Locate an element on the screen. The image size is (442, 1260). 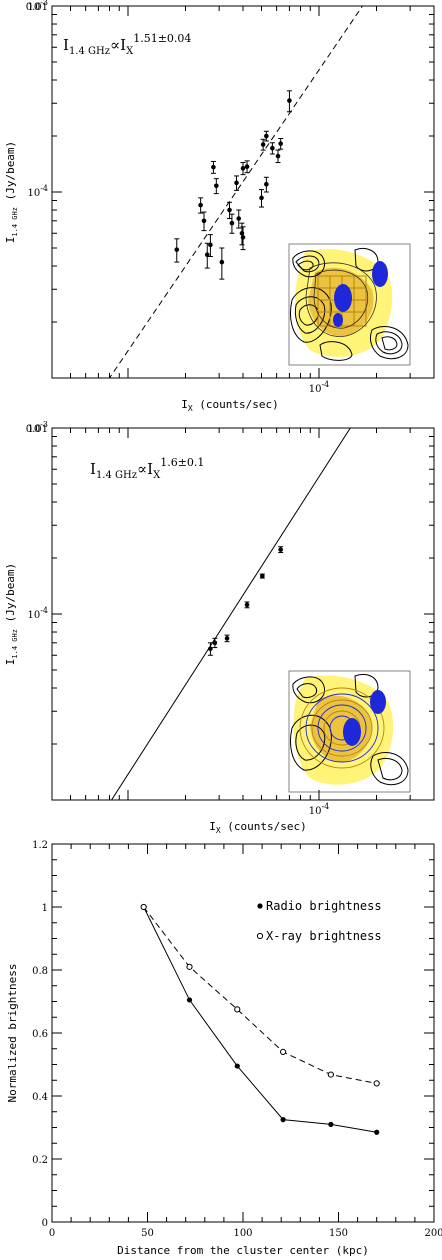
panel-3-y-tick-label: 0.8 is located at coordinates (40, 971).